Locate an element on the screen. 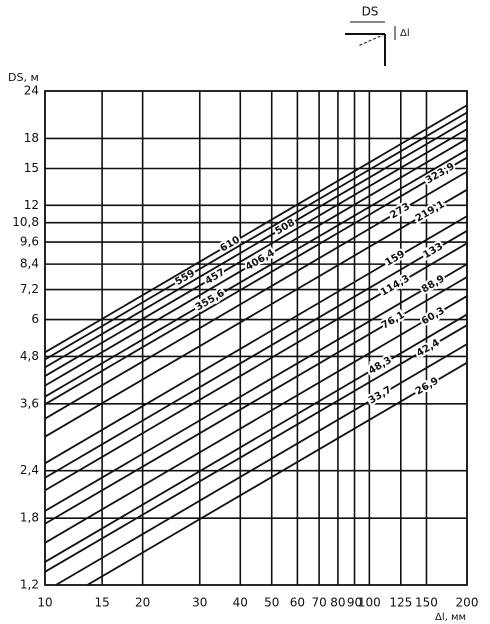  x-tick-label: 15 is located at coordinates (101, 603).